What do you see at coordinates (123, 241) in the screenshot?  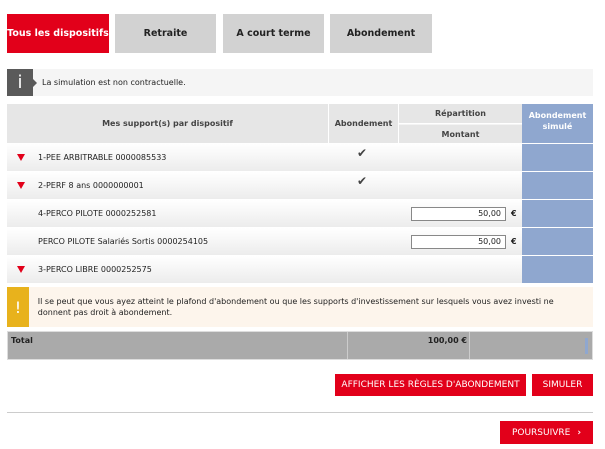 I see `row-label: PERCO PILOTE Salariés Sortis 0000254105` at bounding box center [123, 241].